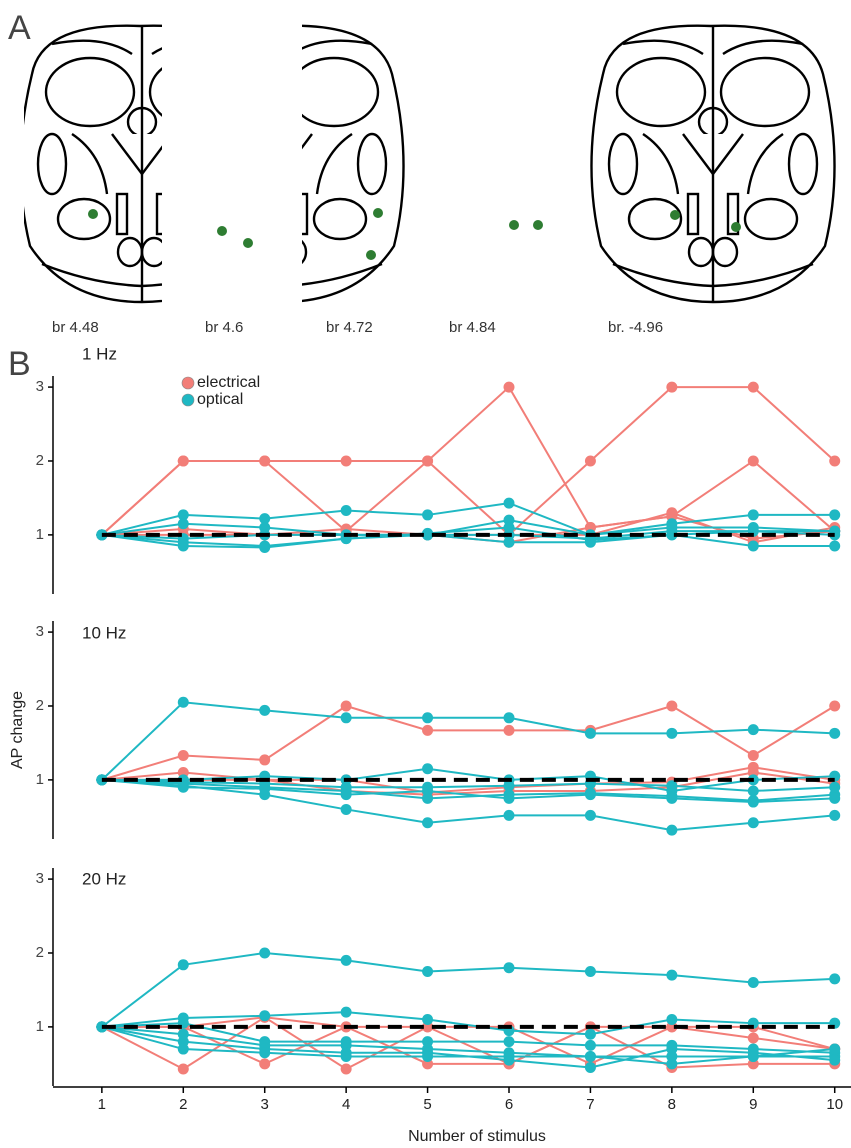  I want to click on legend-label: electrical, so click(228, 382).